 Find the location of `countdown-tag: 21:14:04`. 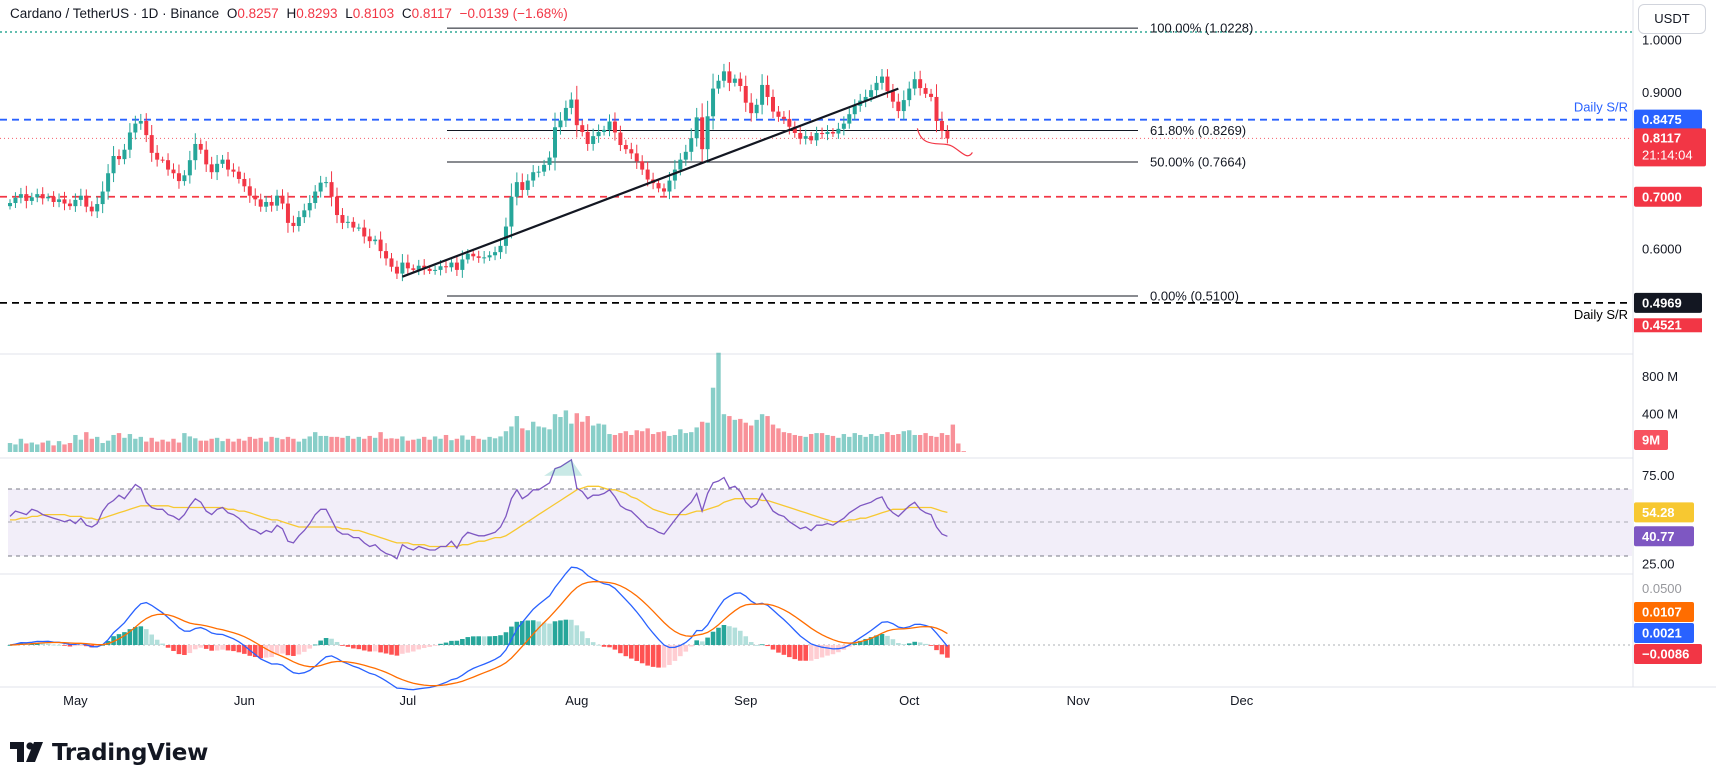

countdown-tag: 21:14:04 is located at coordinates (1667, 154).